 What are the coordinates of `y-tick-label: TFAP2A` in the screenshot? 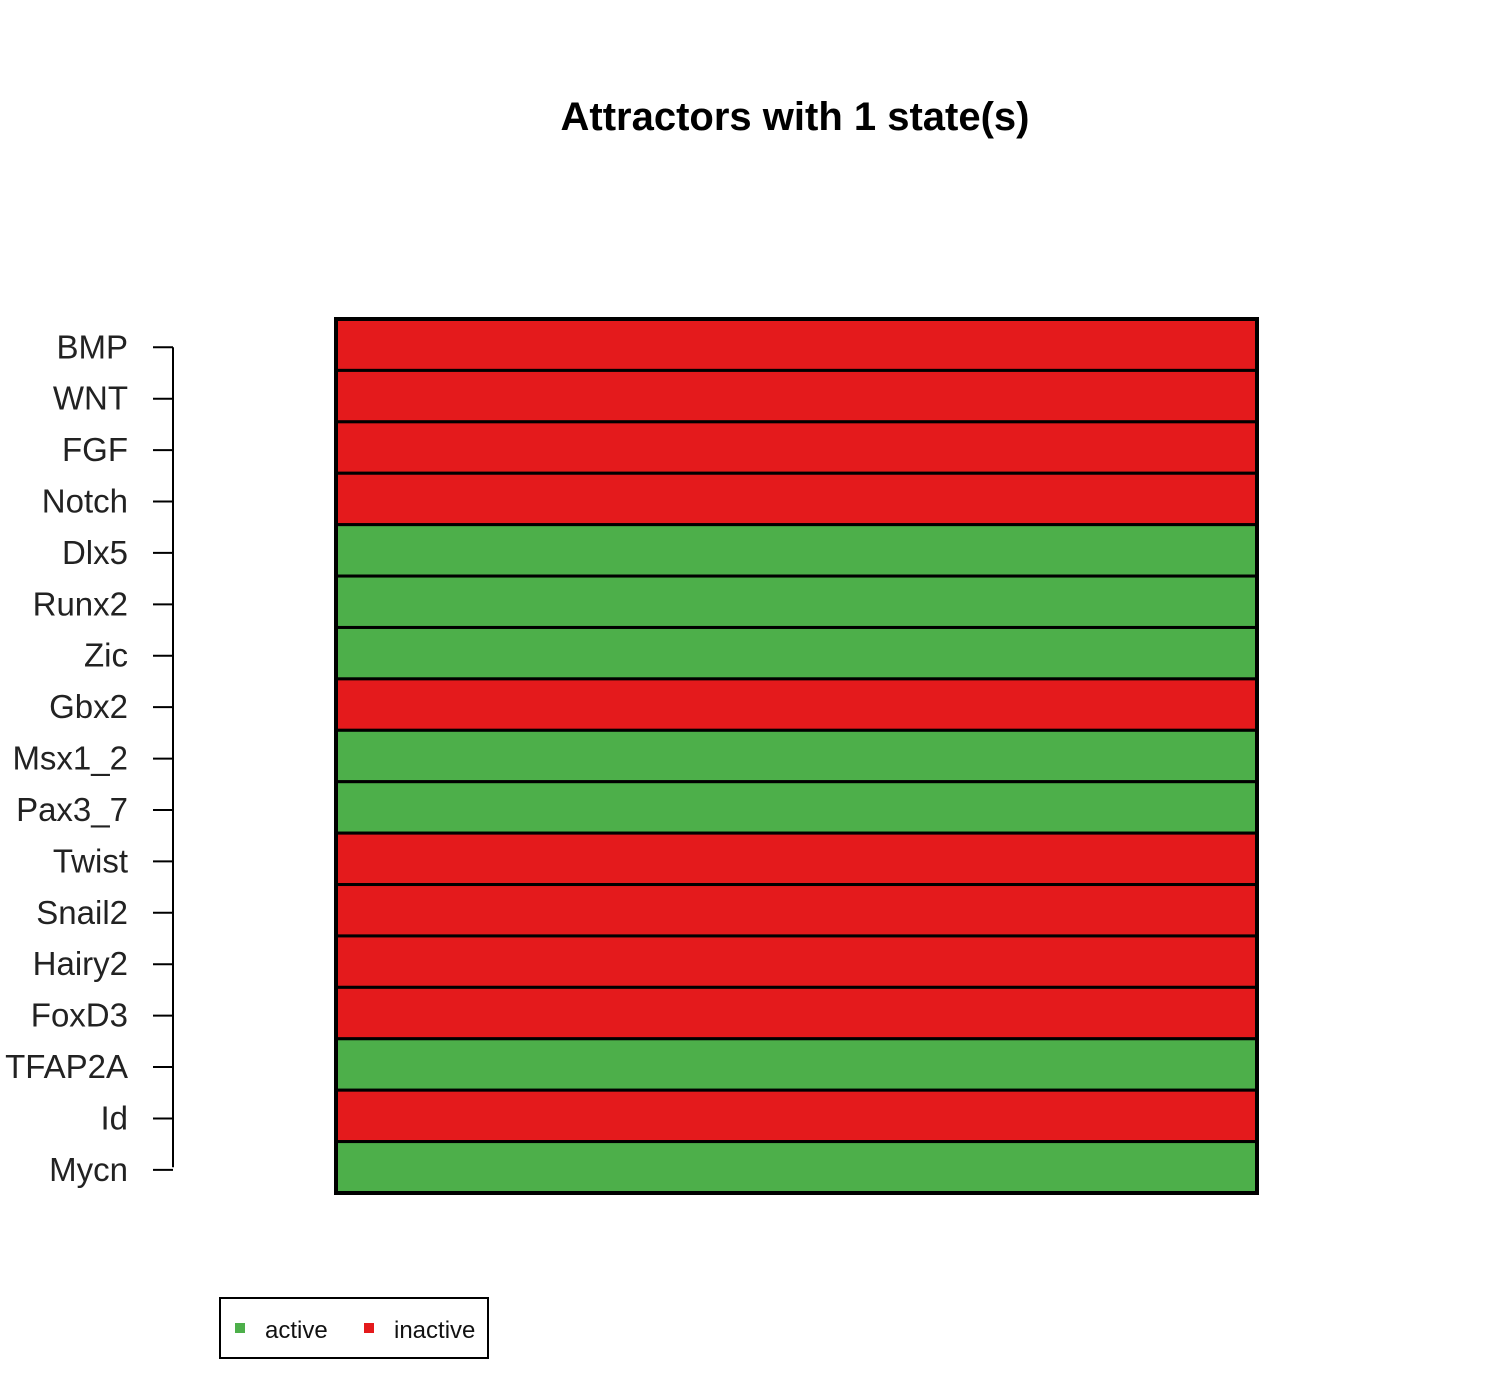 It's located at (66, 1066).